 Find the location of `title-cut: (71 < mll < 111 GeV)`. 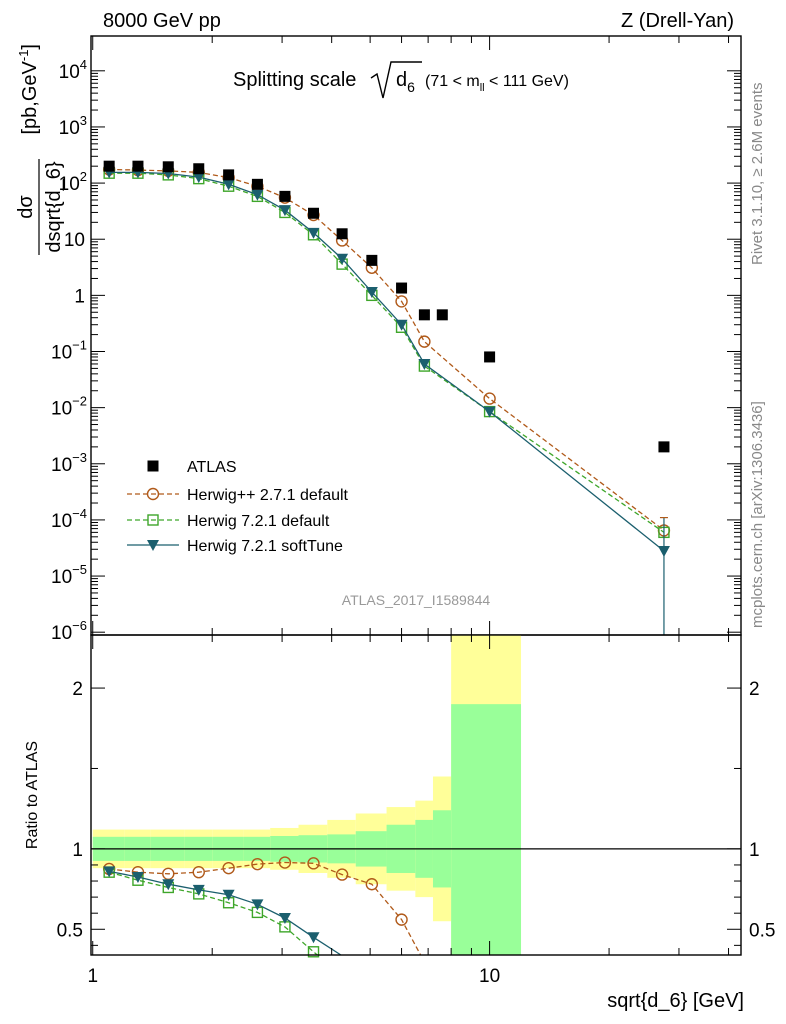

title-cut: (71 < mll < 111 GeV) is located at coordinates (497, 83).